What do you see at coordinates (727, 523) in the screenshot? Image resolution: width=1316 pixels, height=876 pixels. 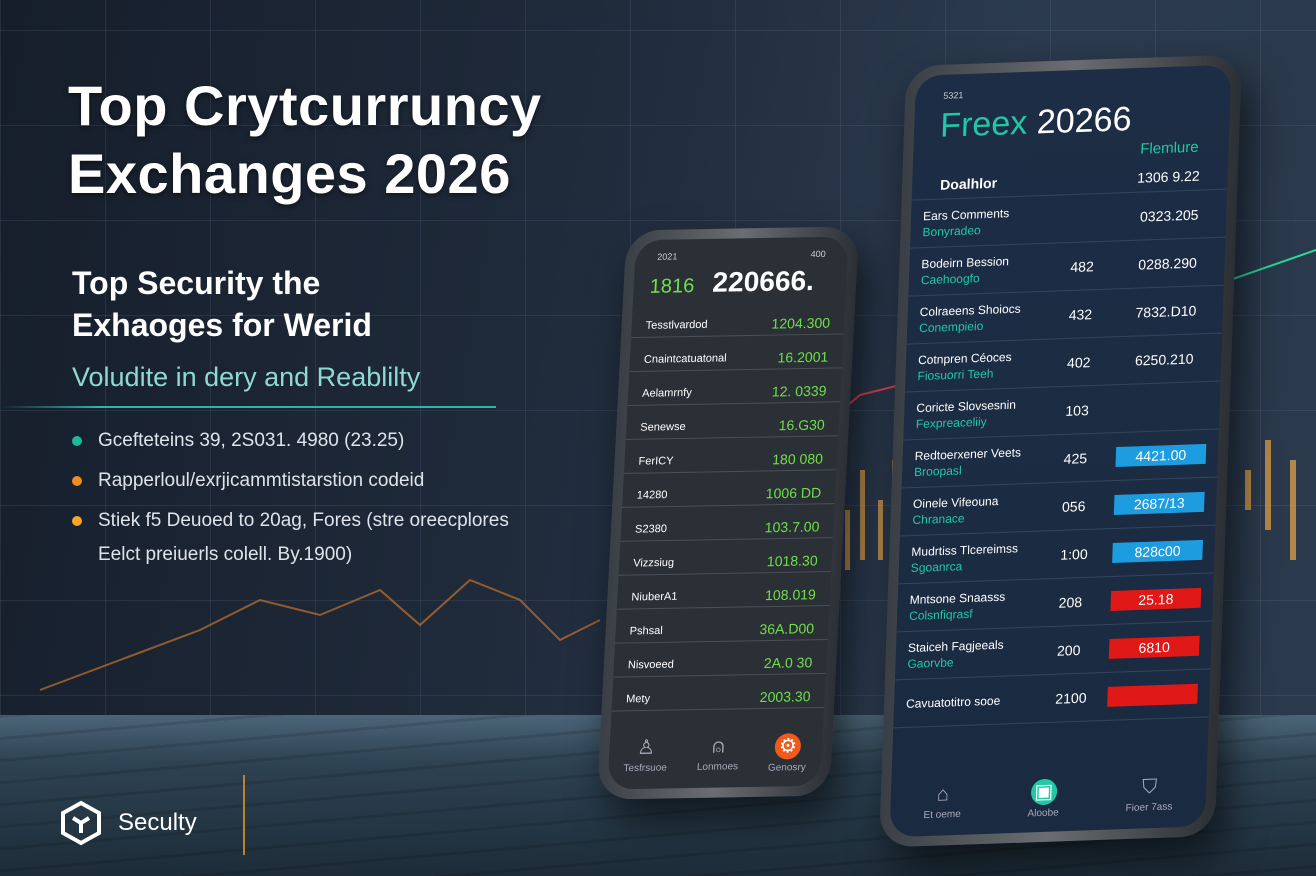 I see `list-item: S2380 103.7.00` at bounding box center [727, 523].